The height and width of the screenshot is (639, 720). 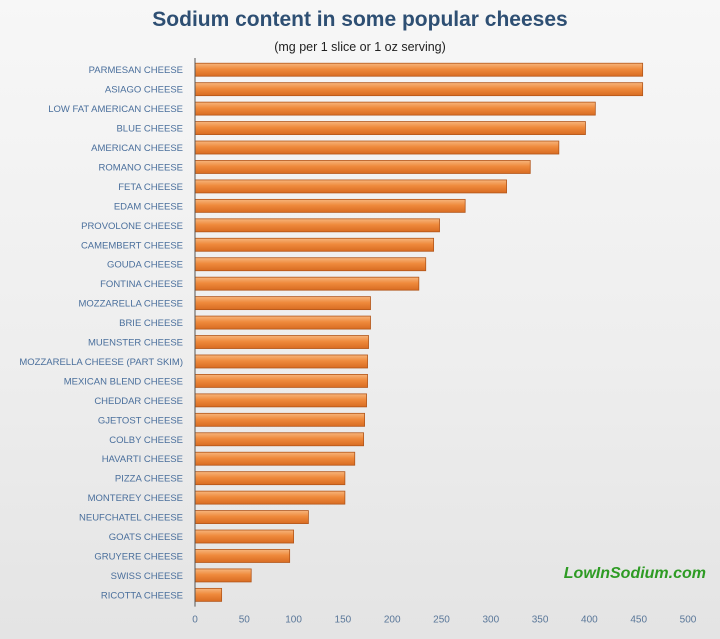 I want to click on category-label: AMERICAN CHEESE, so click(x=137, y=148).